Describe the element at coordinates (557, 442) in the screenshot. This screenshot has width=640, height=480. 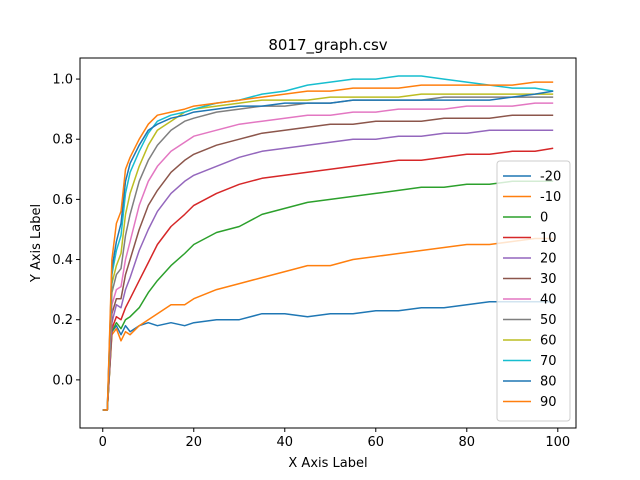
I see `x-tick-label: 100` at that location.